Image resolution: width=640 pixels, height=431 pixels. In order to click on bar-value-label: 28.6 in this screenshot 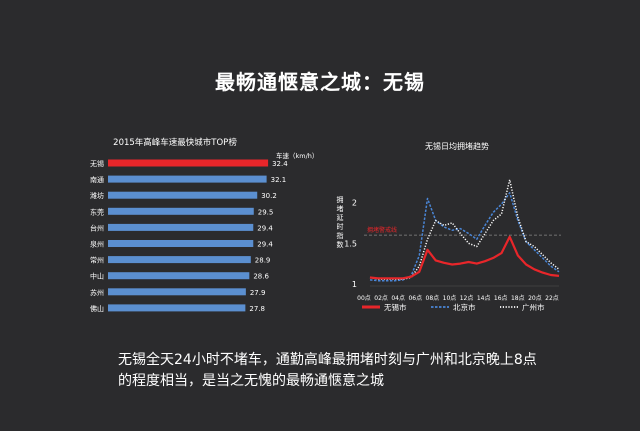, I will do `click(261, 277)`.